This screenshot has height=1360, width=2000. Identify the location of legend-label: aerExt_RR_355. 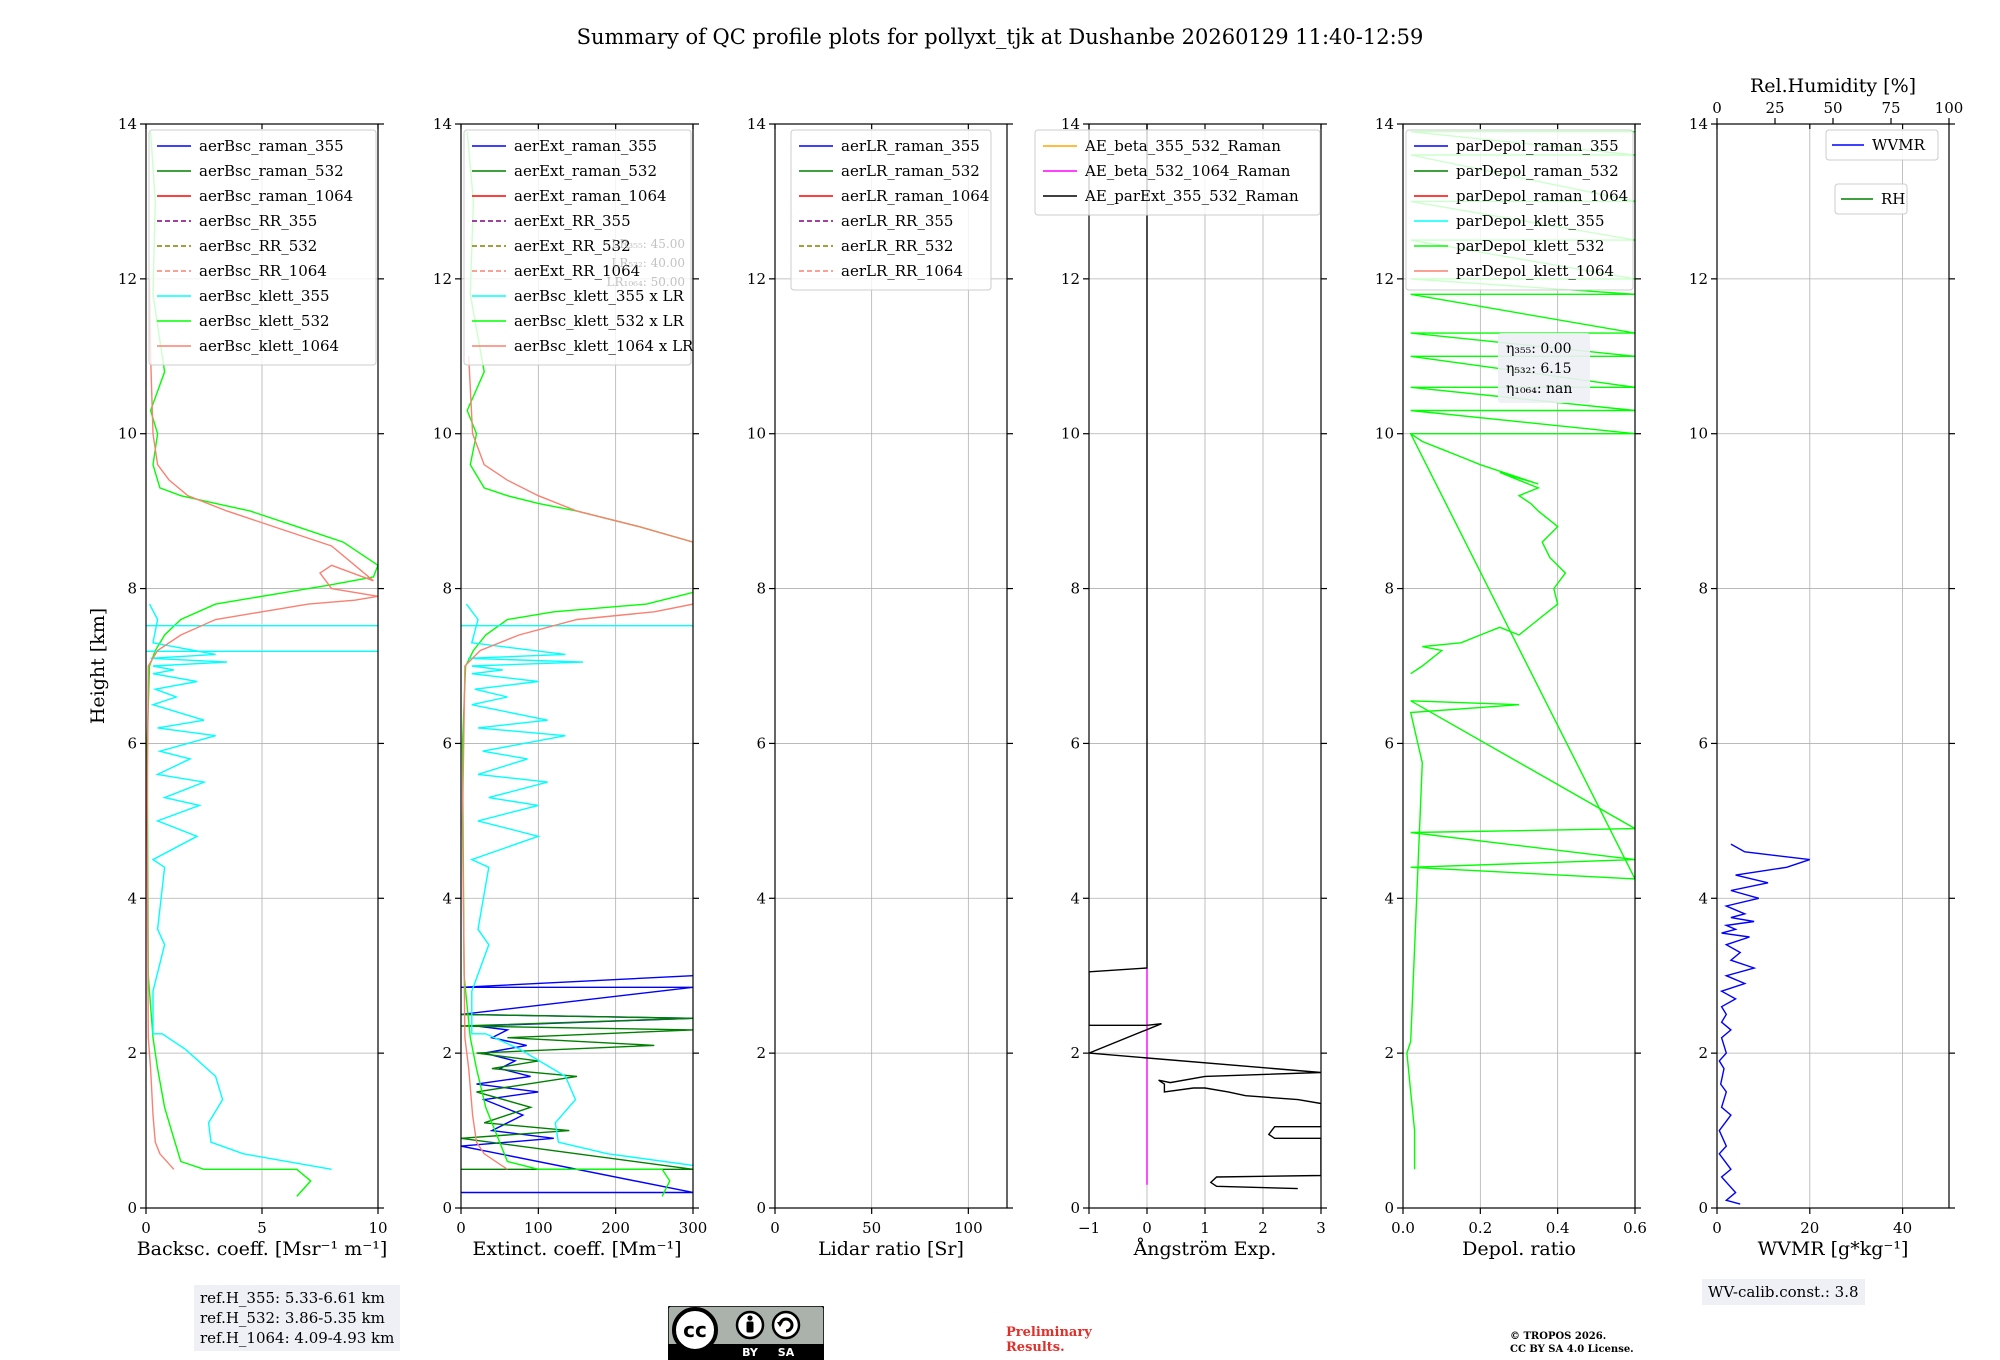
(572, 221).